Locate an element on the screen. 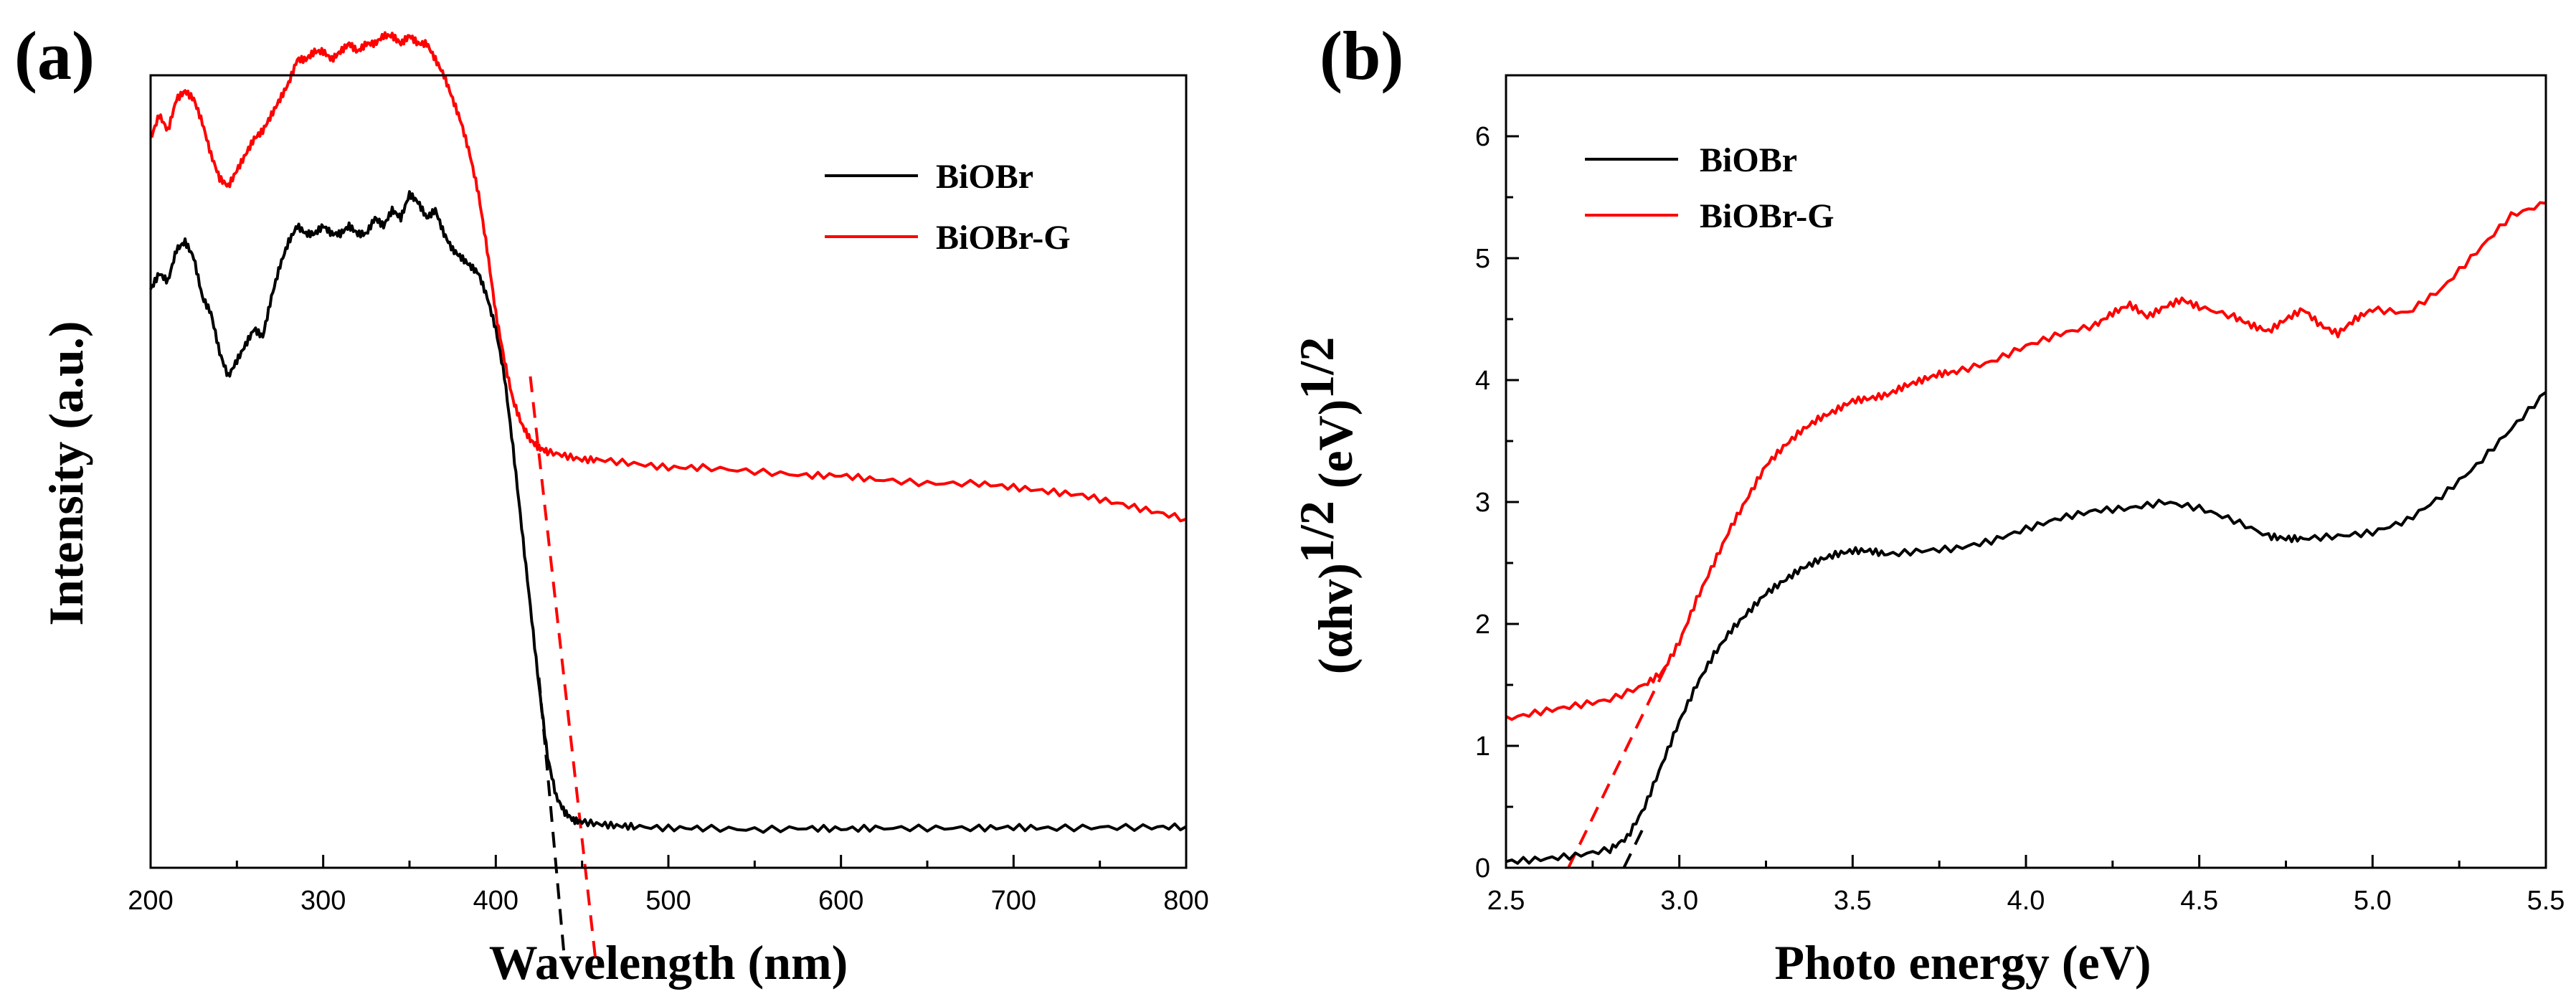 The image size is (2576, 994). x-tick-label: 3.0 is located at coordinates (1679, 901).